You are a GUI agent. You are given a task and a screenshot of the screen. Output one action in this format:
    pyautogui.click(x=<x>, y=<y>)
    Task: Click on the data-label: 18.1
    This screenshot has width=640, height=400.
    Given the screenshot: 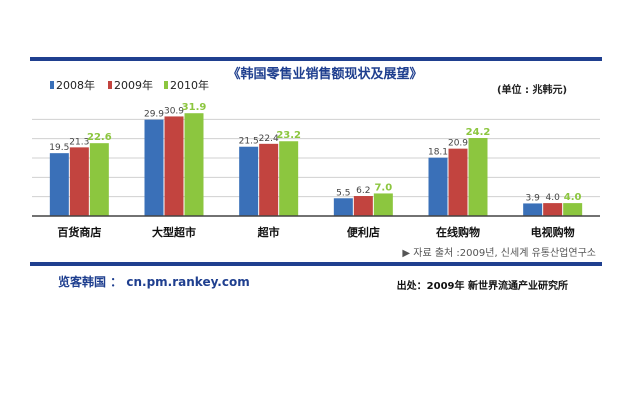 What is the action you would take?
    pyautogui.click(x=438, y=153)
    